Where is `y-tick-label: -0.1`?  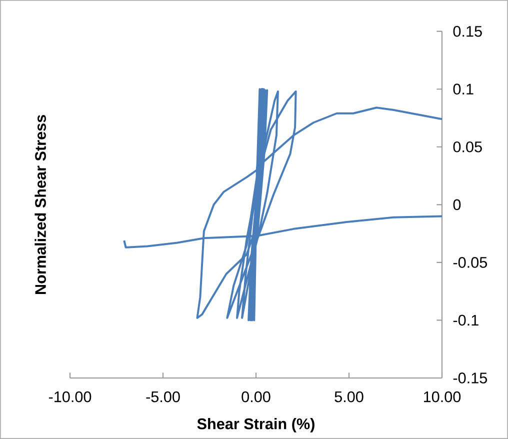
y-tick-label: -0.1 is located at coordinates (465, 320).